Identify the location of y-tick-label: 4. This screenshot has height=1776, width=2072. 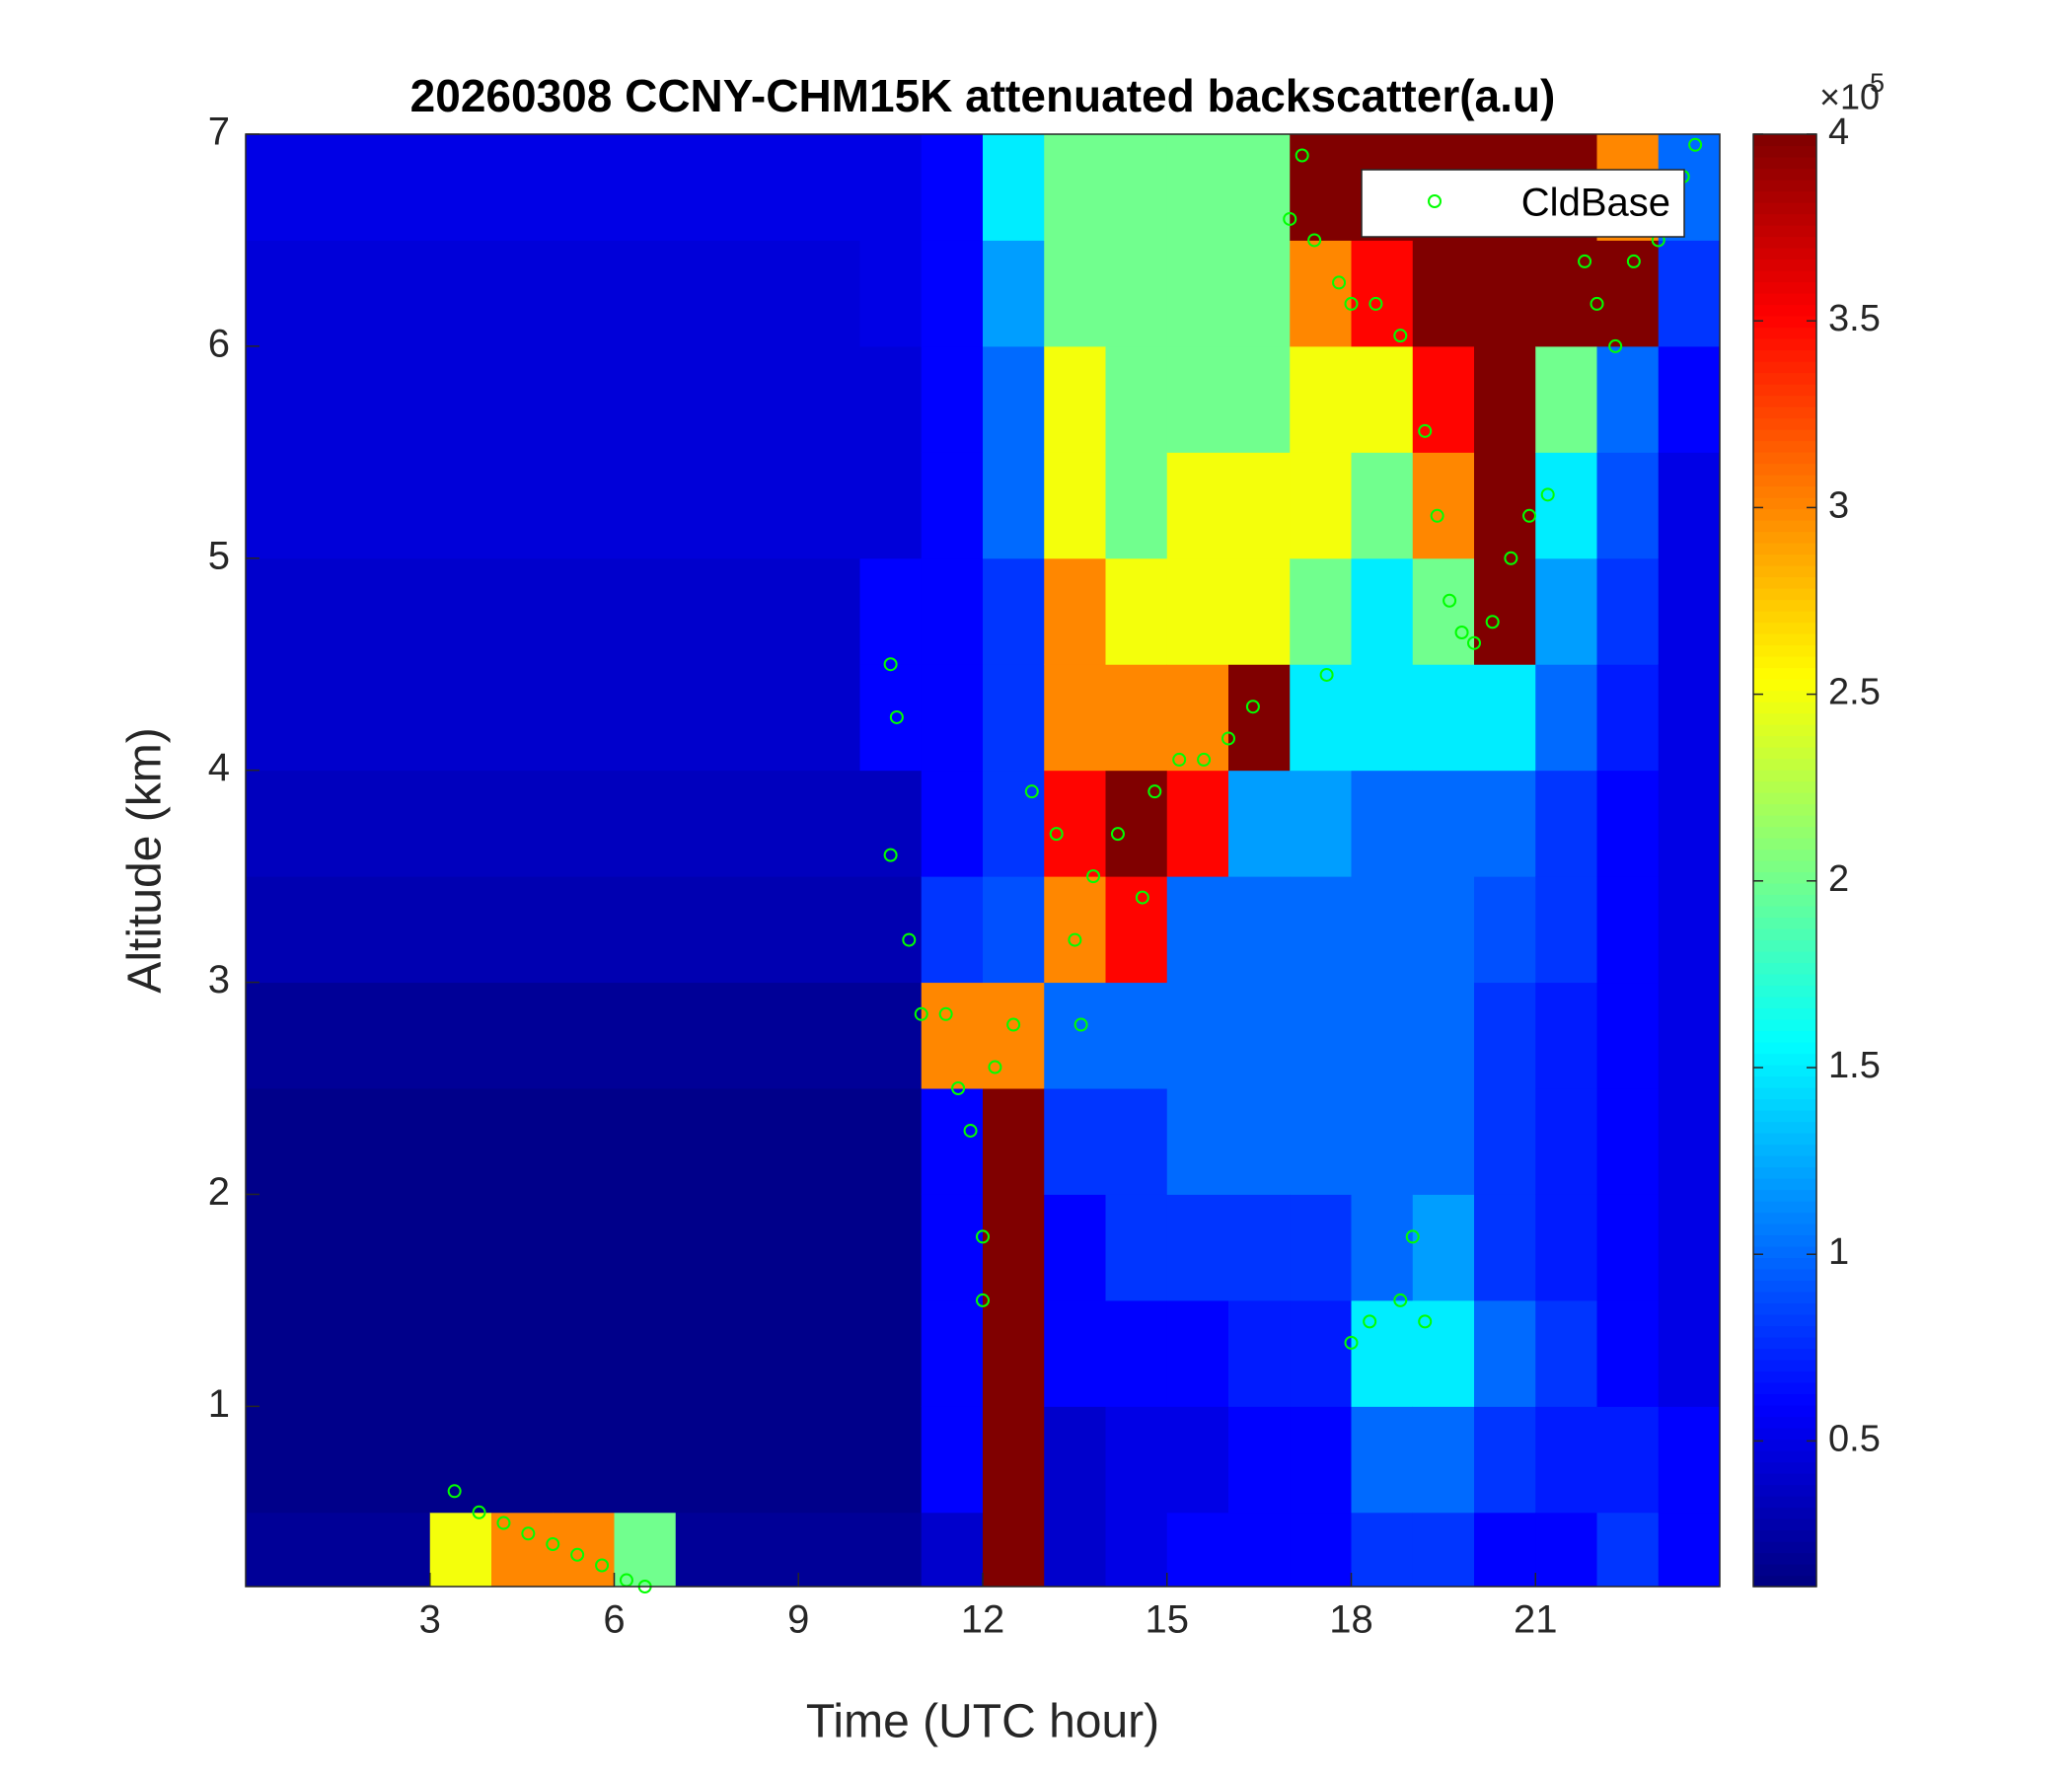
(219, 768).